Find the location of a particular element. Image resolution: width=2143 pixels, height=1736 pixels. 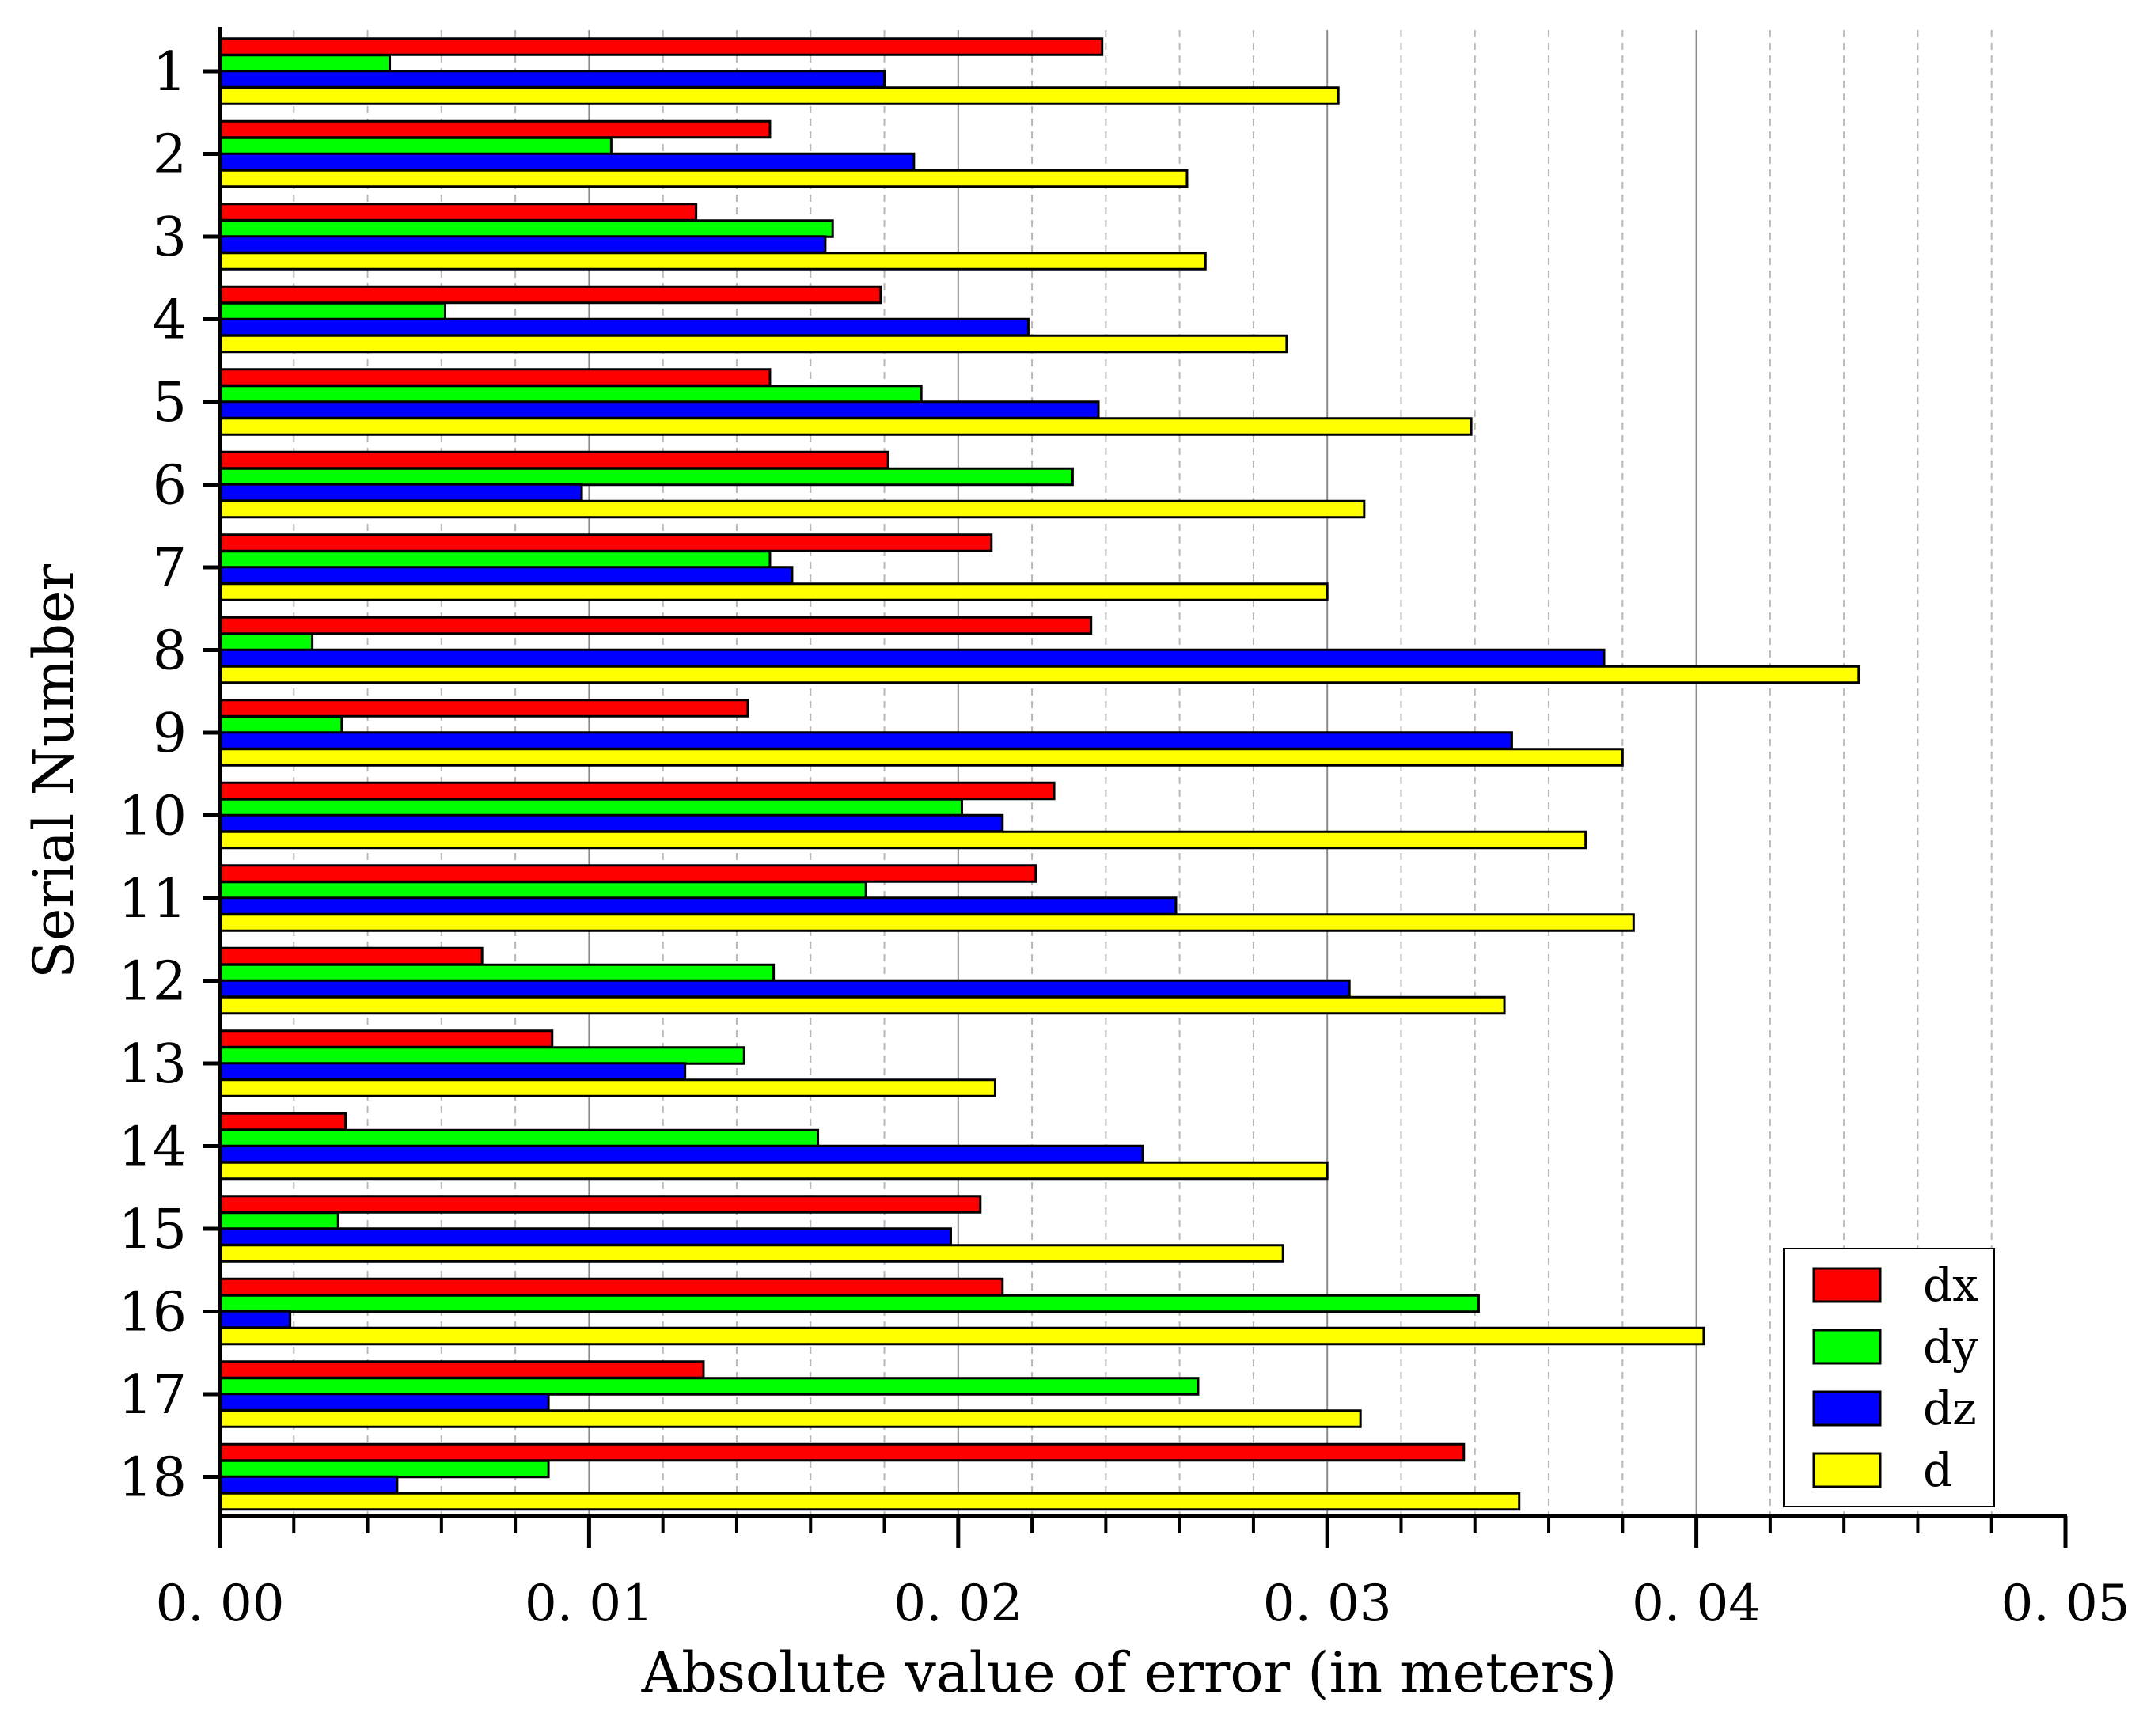

y-tick-label: 16 is located at coordinates (152, 1313).